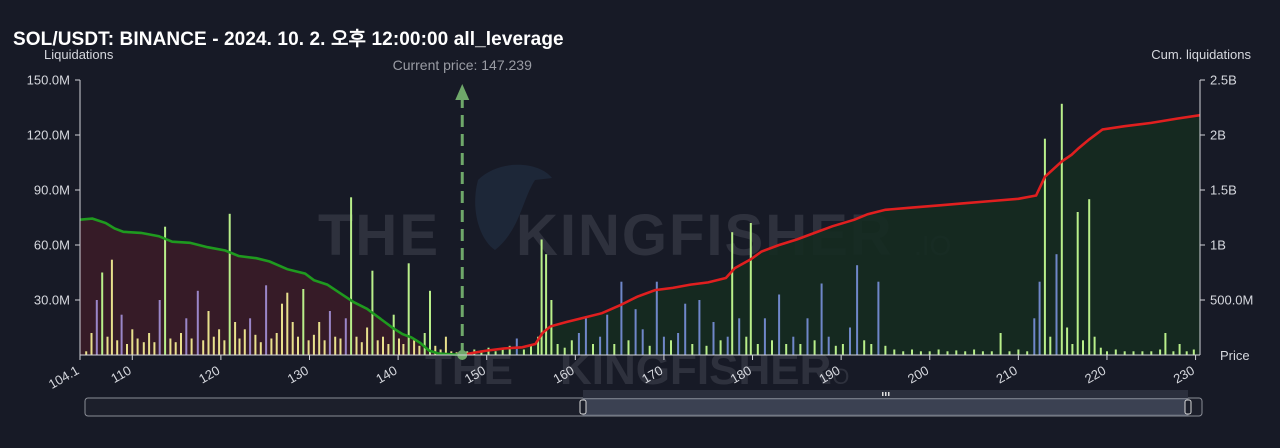  I want to click on y-right-tick-label: 1B, so click(1218, 245).